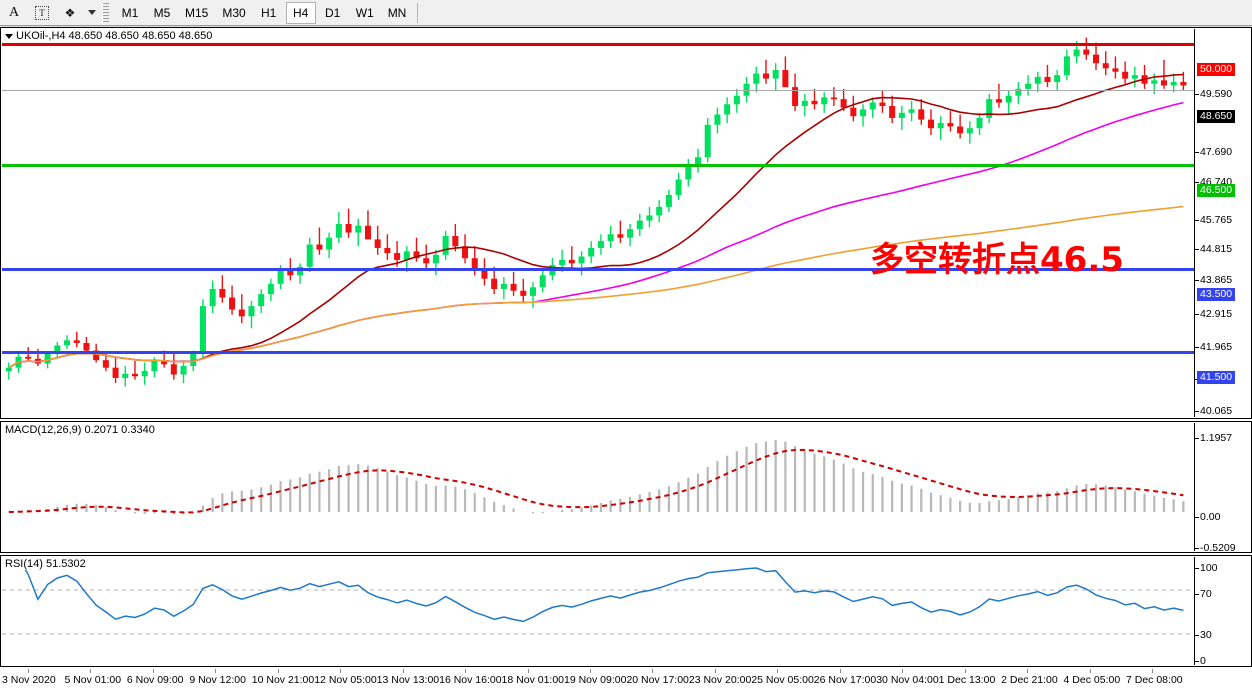  What do you see at coordinates (269, 12) in the screenshot?
I see `timeframe-h1: H1` at bounding box center [269, 12].